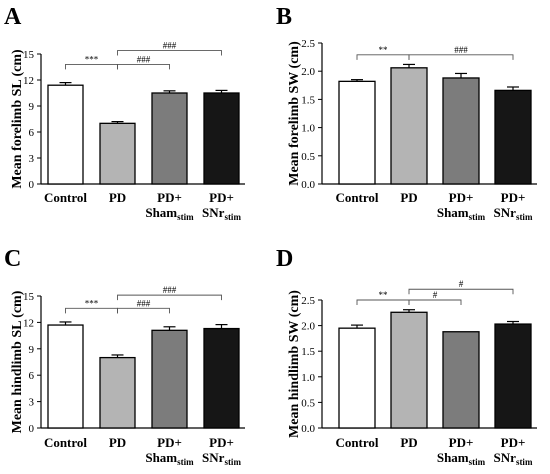 This screenshot has width=550, height=474. I want to click on y-axis-label: Mean forelimb SW (cm), so click(294, 113).